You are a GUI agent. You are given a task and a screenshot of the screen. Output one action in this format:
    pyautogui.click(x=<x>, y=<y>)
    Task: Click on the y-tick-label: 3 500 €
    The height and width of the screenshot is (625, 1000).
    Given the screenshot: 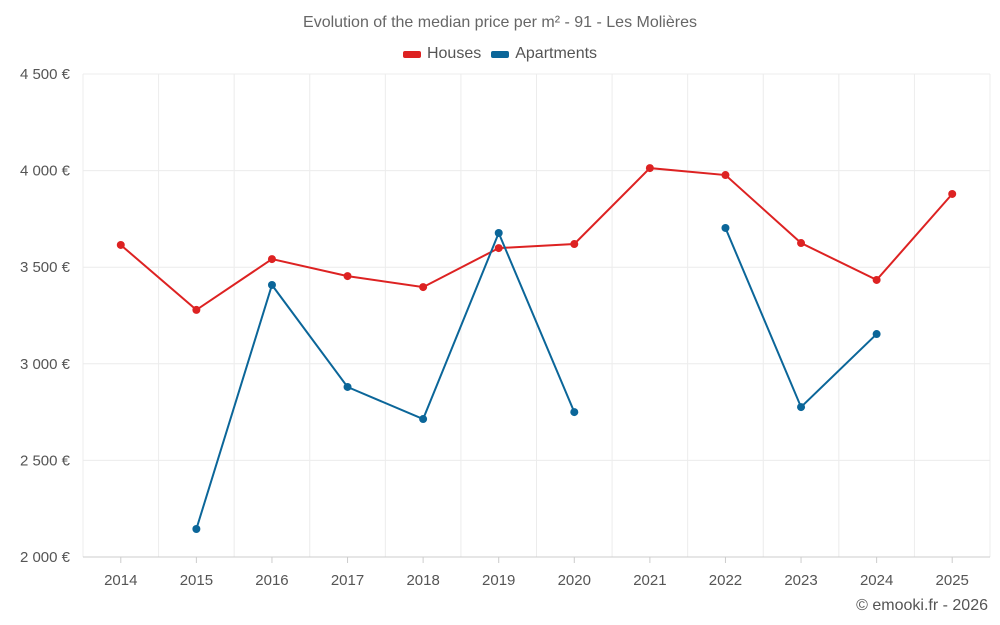 What is the action you would take?
    pyautogui.click(x=45, y=267)
    